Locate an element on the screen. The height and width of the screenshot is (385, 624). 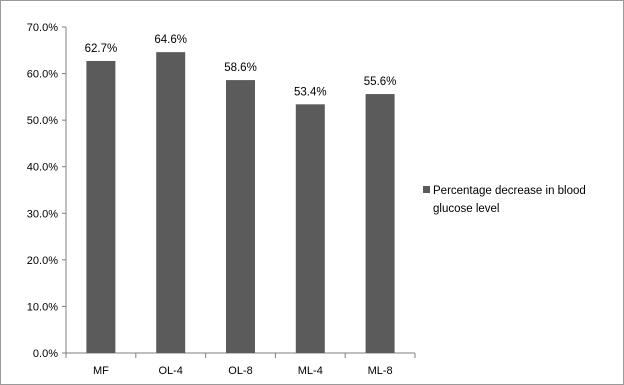
x-tick-label: ML-4 is located at coordinates (310, 371).